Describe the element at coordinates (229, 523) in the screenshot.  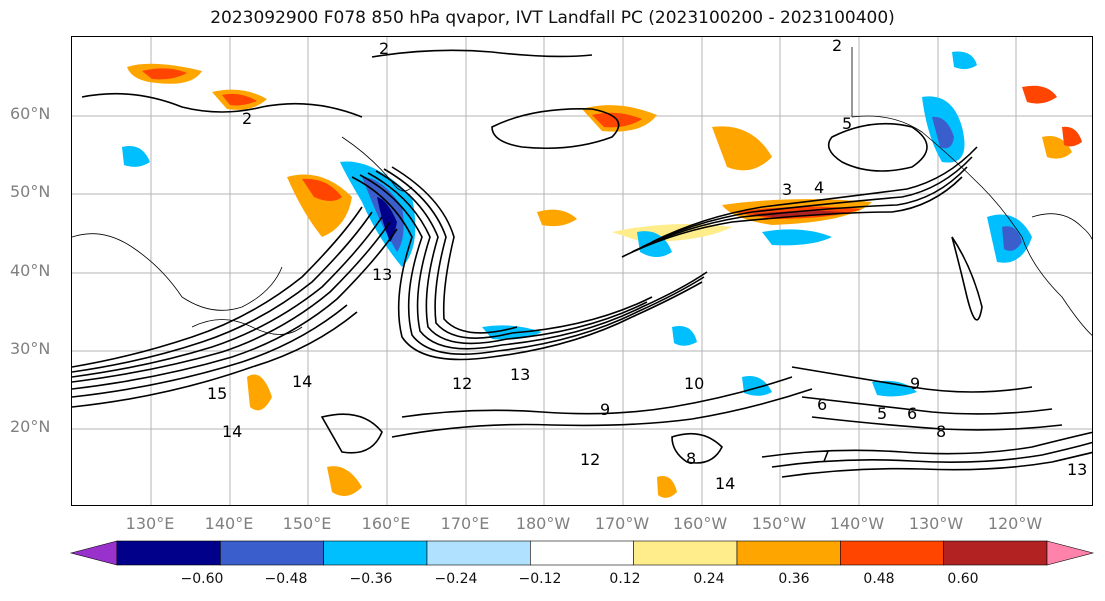
I see `lon-label: 140°E` at that location.